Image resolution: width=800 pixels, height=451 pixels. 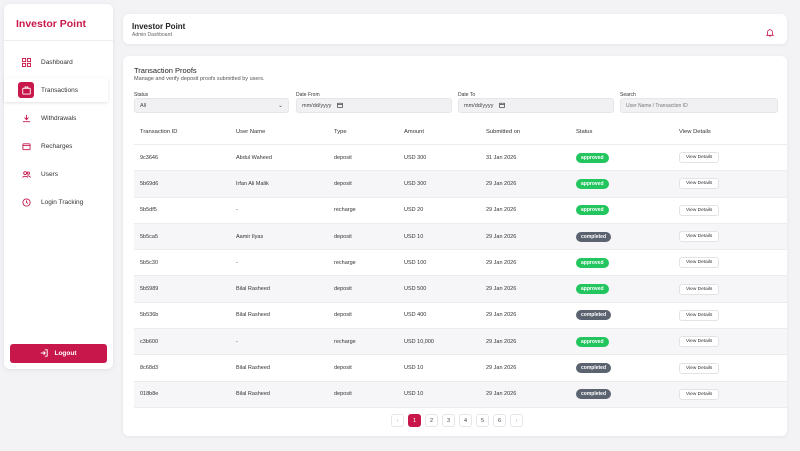 What do you see at coordinates (516, 420) in the screenshot?
I see `next-page-button: ›` at bounding box center [516, 420].